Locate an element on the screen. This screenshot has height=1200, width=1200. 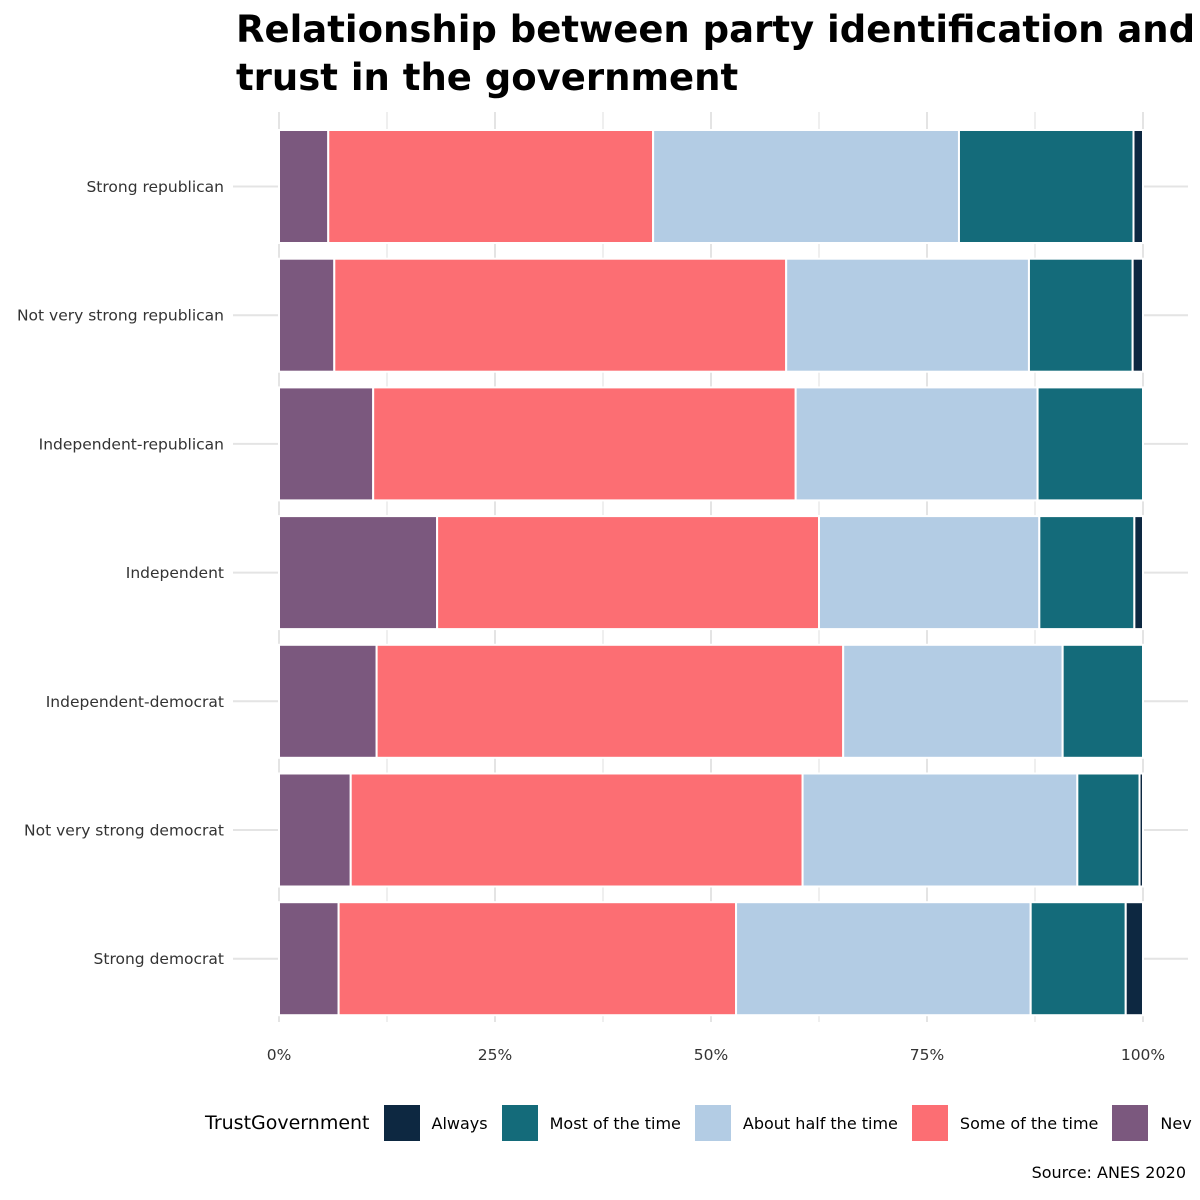
x-axis-labels: 0% 25% 50% 75% 100% is located at coordinates (716, 1055).